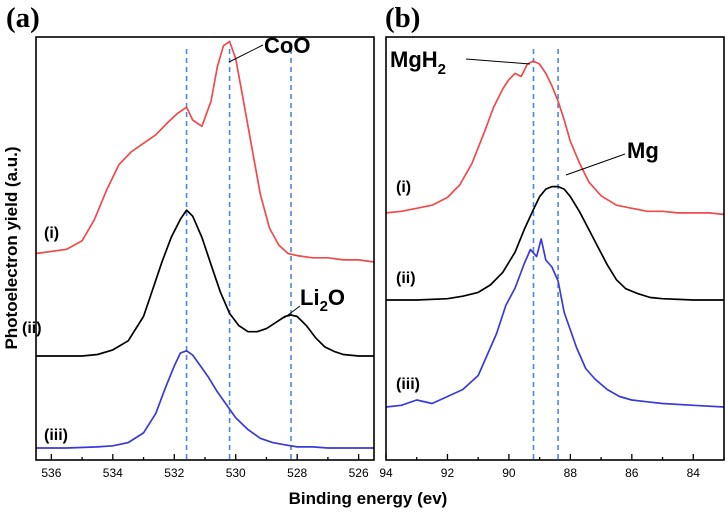 The image size is (728, 527). I want to click on panel-b-series-i-line, so click(555, 138).